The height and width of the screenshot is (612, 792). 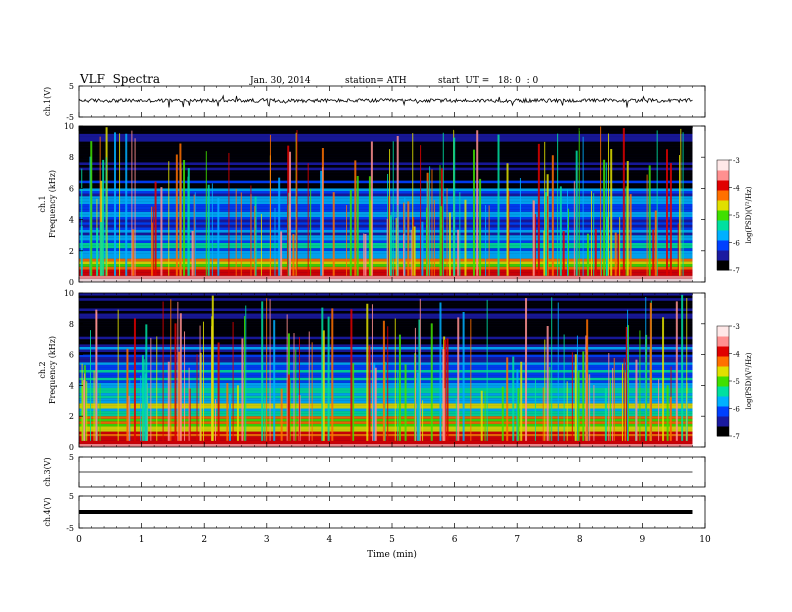 What do you see at coordinates (42, 203) in the screenshot?
I see `y-axis-label: ch.1` at bounding box center [42, 203].